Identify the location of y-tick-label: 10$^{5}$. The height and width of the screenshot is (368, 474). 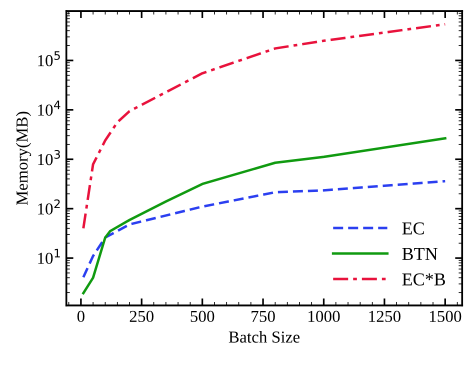
(49, 58).